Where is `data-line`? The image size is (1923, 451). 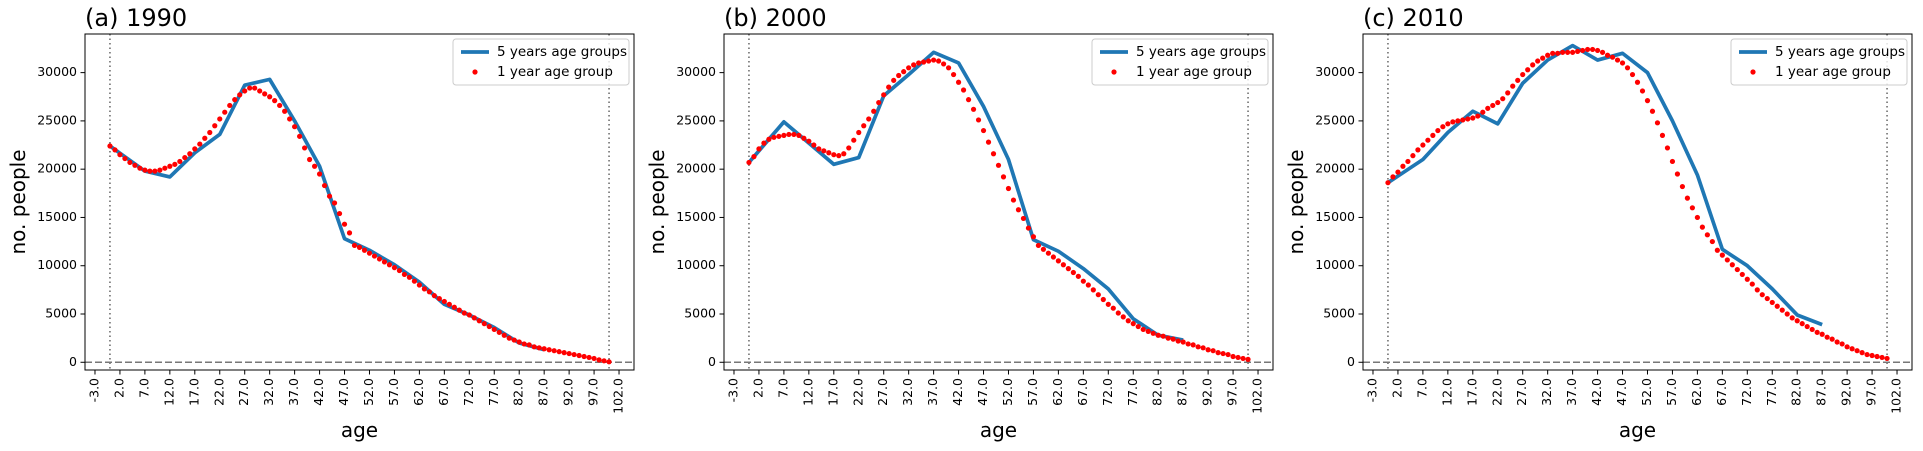 data-line is located at coordinates (965, 196).